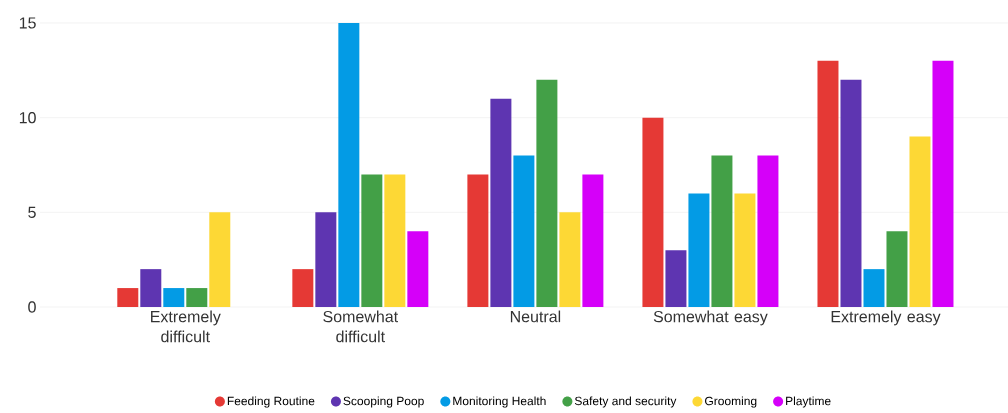 Image resolution: width=1008 pixels, height=413 pixels. I want to click on x-tick-label: Somewhat difficult, so click(361, 326).